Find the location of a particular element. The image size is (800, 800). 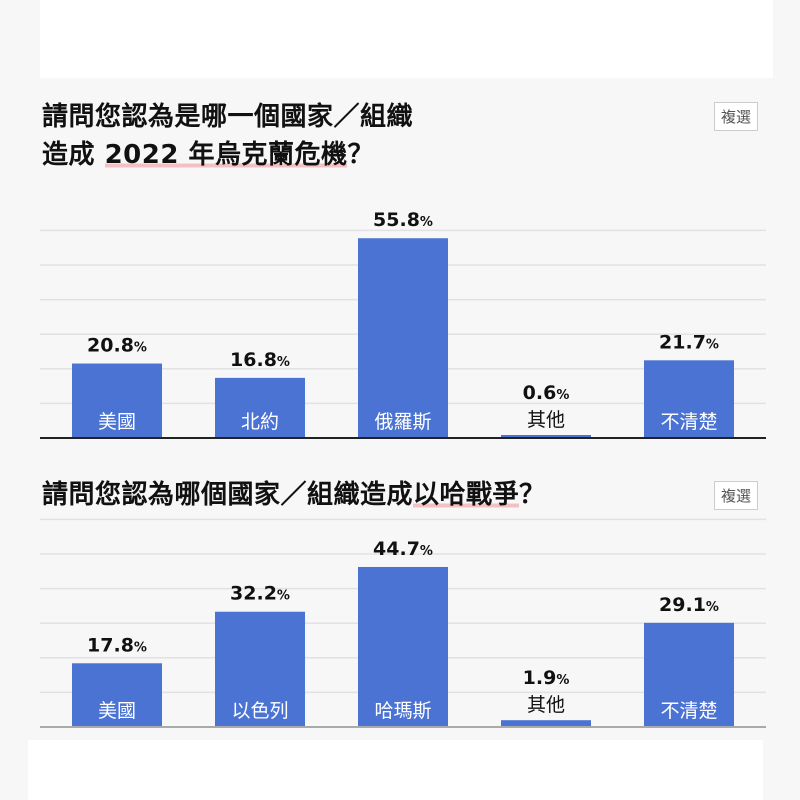

chart-1-title: 請問您認為是哪一個國家／組織 造成 2022 年烏克蘭危機？ is located at coordinates (227, 136).